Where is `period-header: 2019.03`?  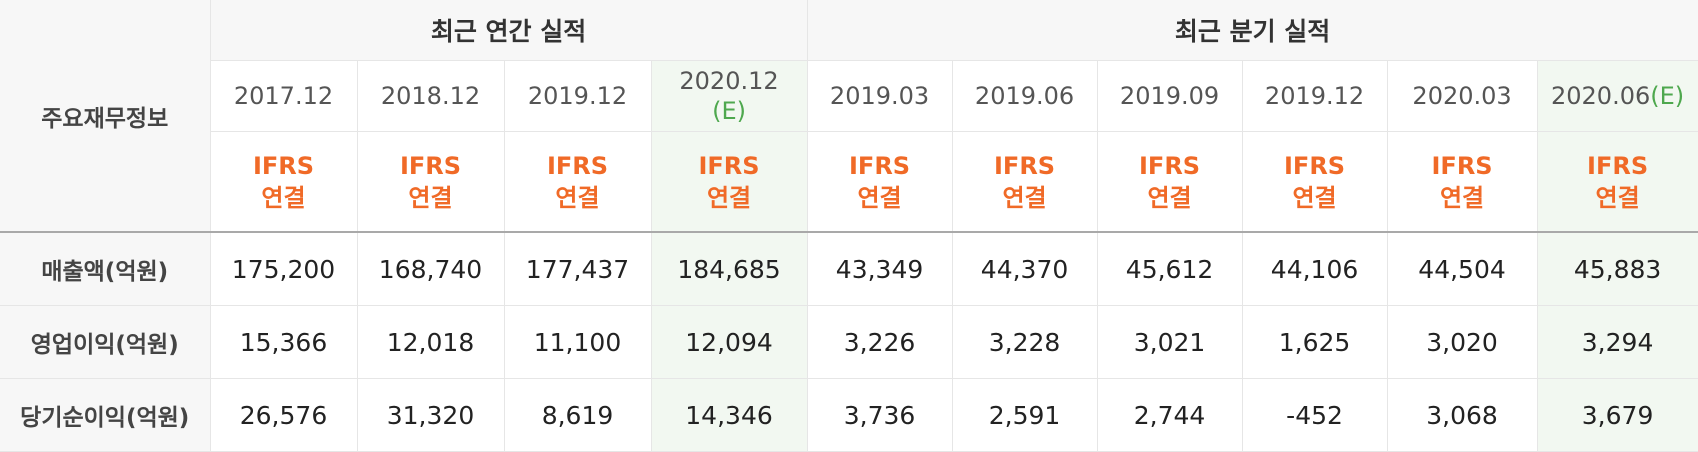 period-header: 2019.03 is located at coordinates (879, 96).